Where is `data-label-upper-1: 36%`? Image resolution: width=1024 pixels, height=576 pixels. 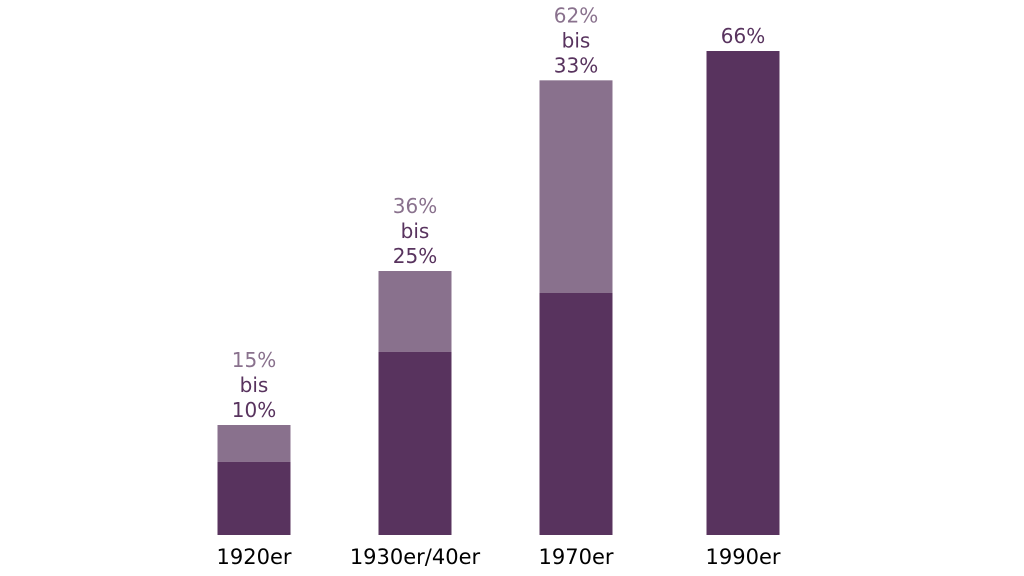
data-label-upper-1: 36% is located at coordinates (415, 206).